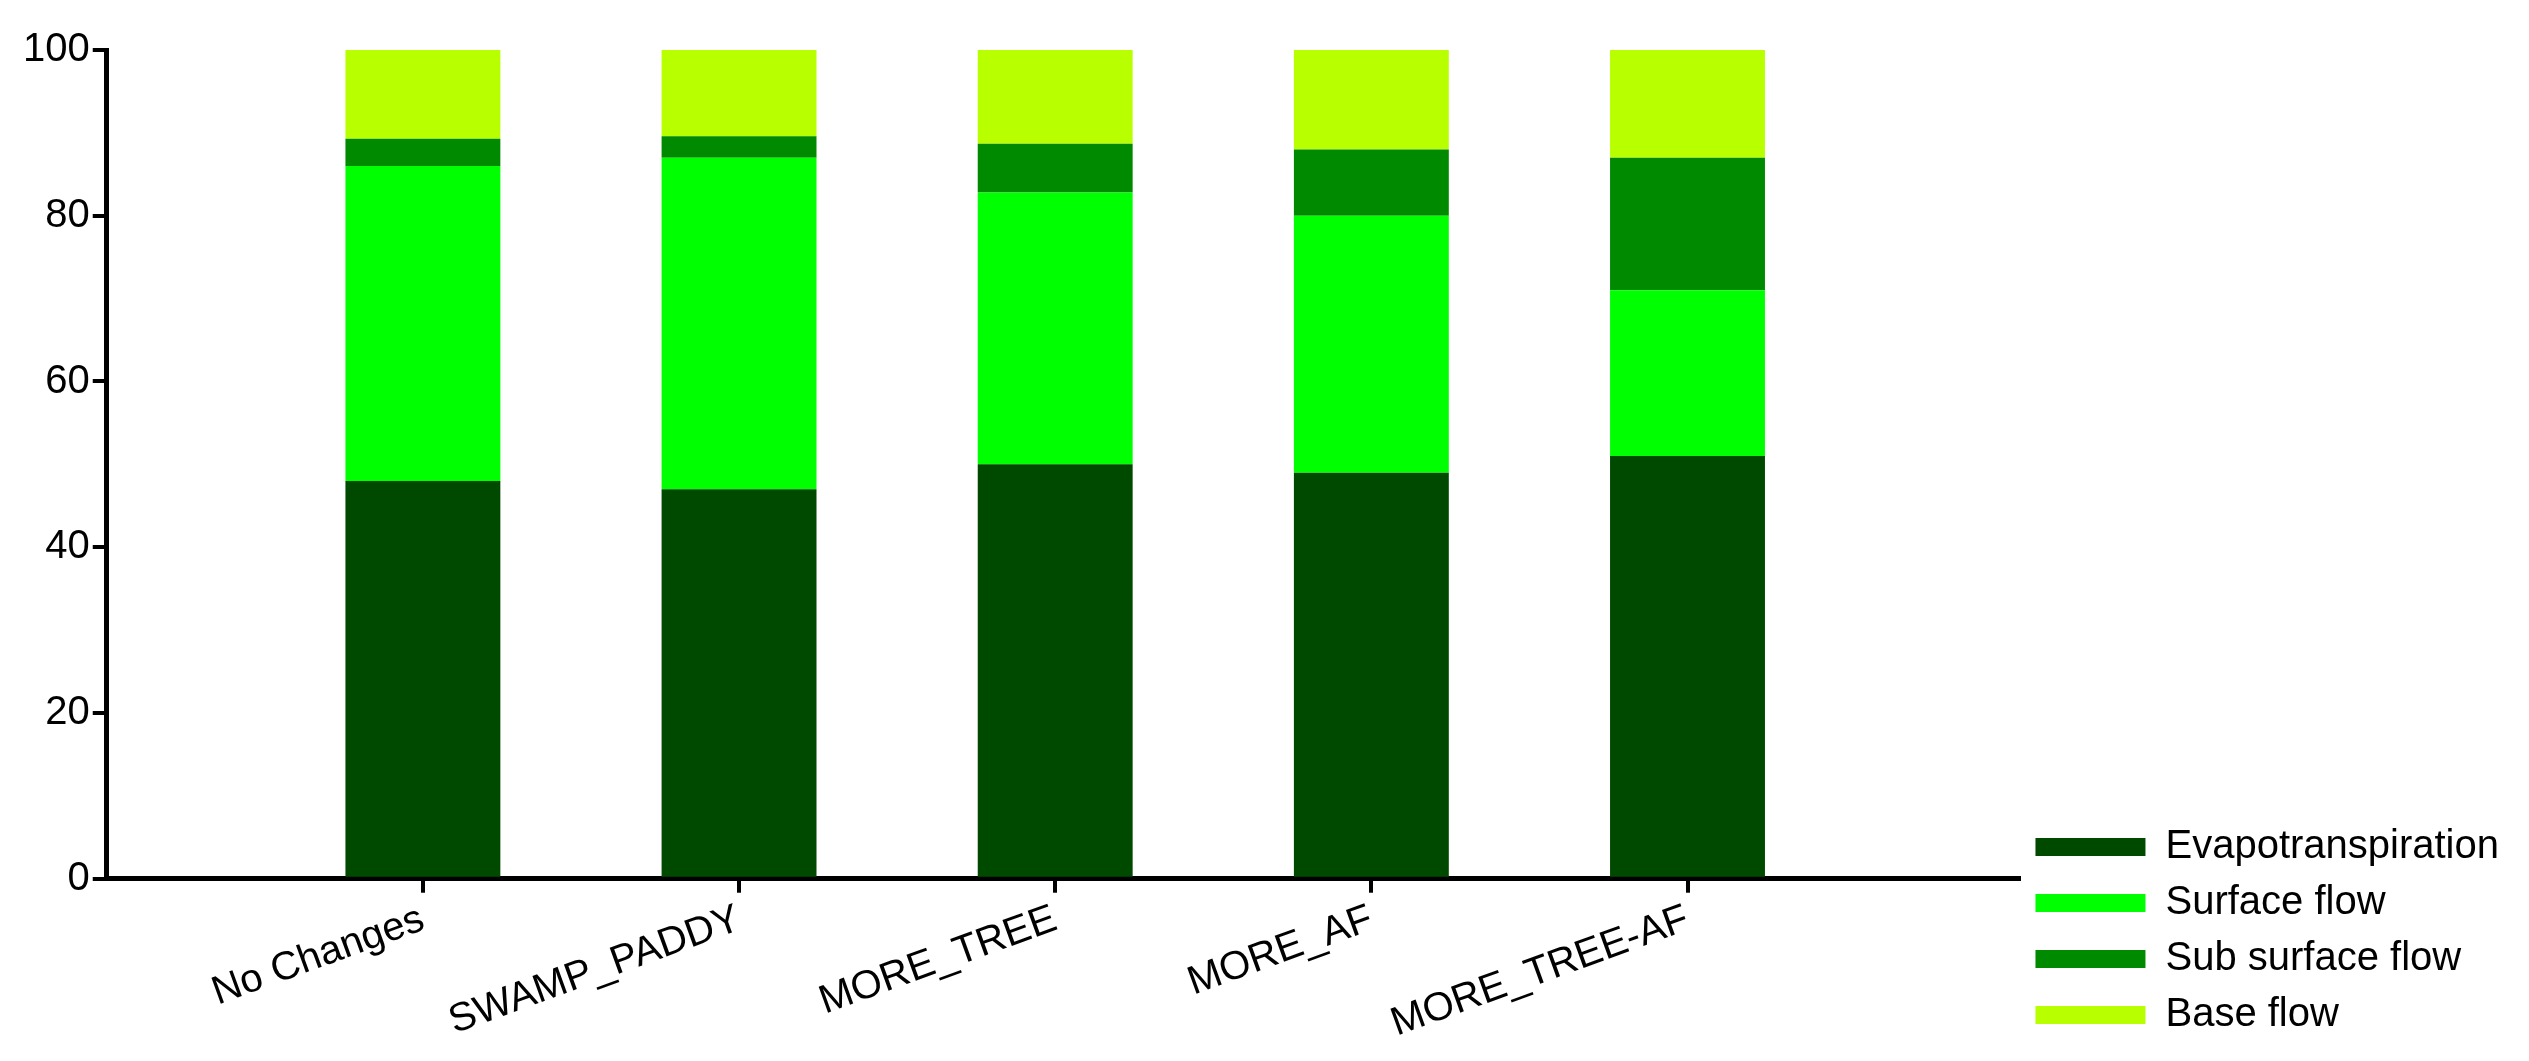 This screenshot has width=2529, height=1061. I want to click on y-tick-label: 20, so click(67, 710).